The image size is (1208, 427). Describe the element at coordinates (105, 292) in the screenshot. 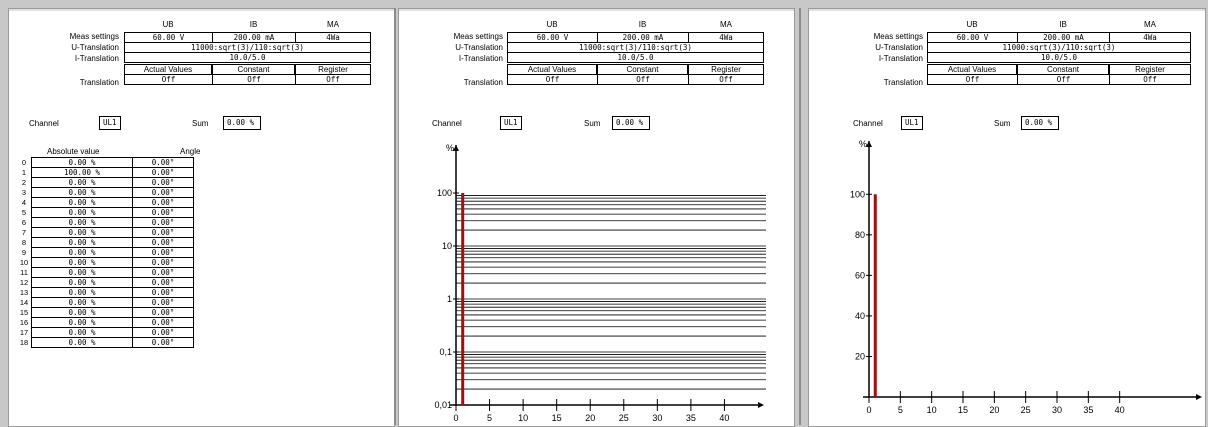

I see `table-row: 13 0.00 % 0.00°` at that location.